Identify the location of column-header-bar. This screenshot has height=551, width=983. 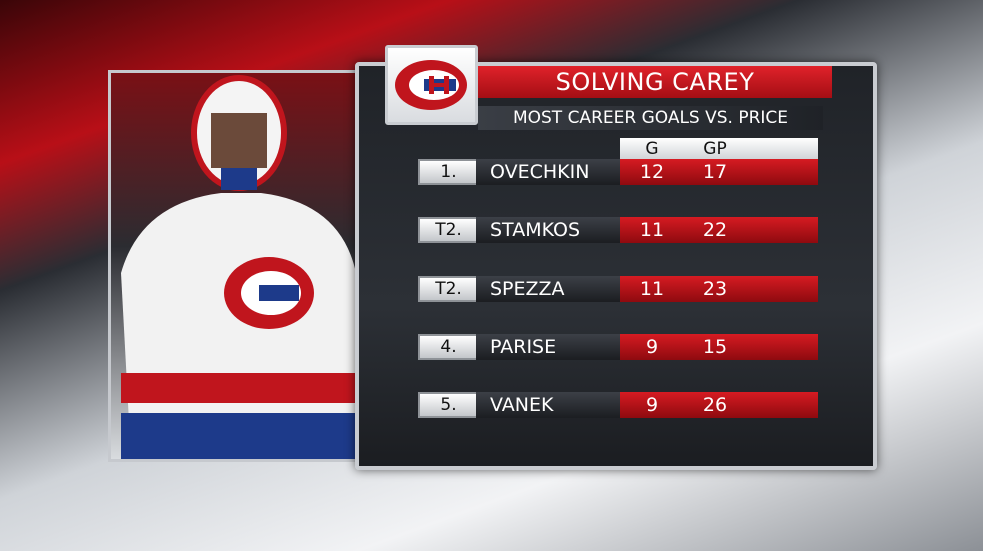
(719, 149).